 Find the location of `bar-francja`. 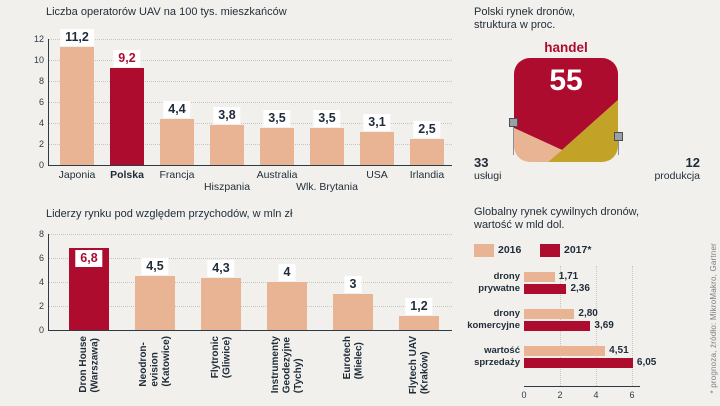

bar-francja is located at coordinates (177, 141).